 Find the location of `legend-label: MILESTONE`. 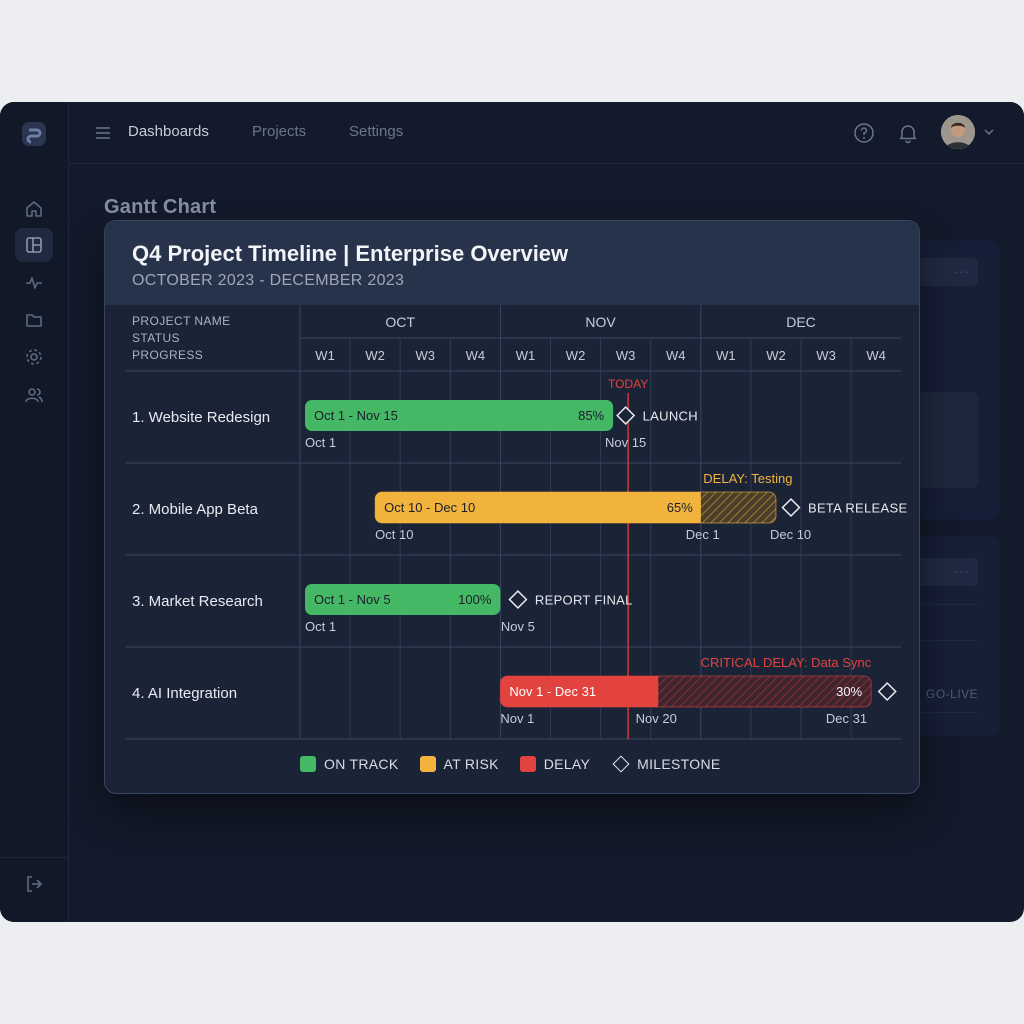

legend-label: MILESTONE is located at coordinates (679, 764).